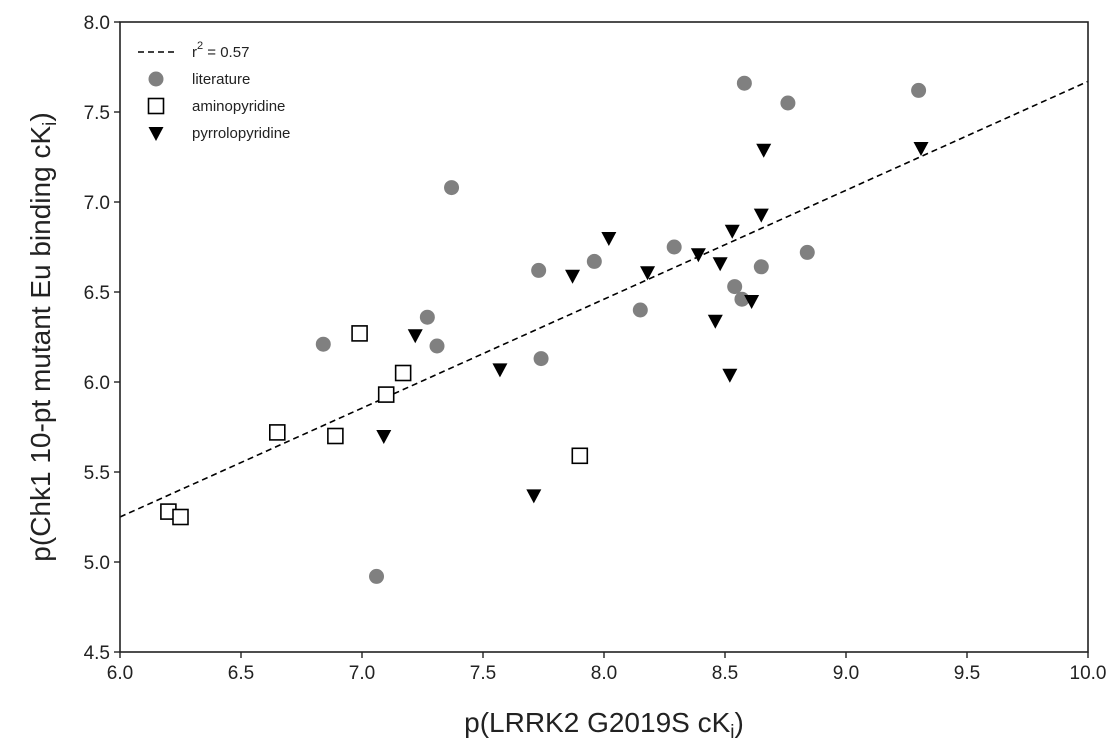  Describe the element at coordinates (156, 79) in the screenshot. I see `legend-literature-swatch` at that location.